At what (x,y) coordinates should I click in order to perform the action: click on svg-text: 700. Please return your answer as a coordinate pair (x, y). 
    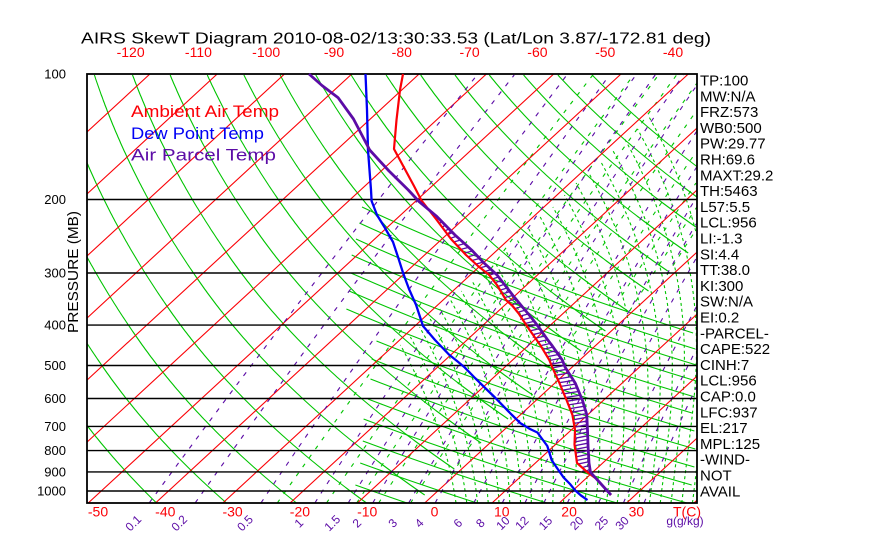
    Looking at the image, I should click on (55, 426).